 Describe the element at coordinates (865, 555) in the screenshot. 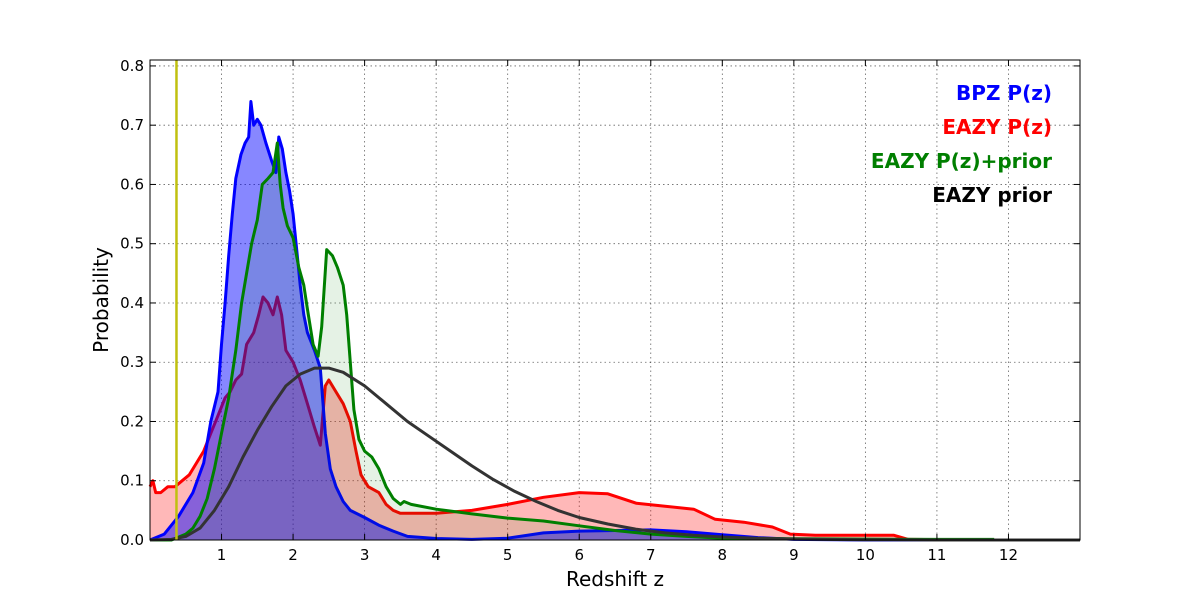

I see `x-tick-label: 10` at that location.